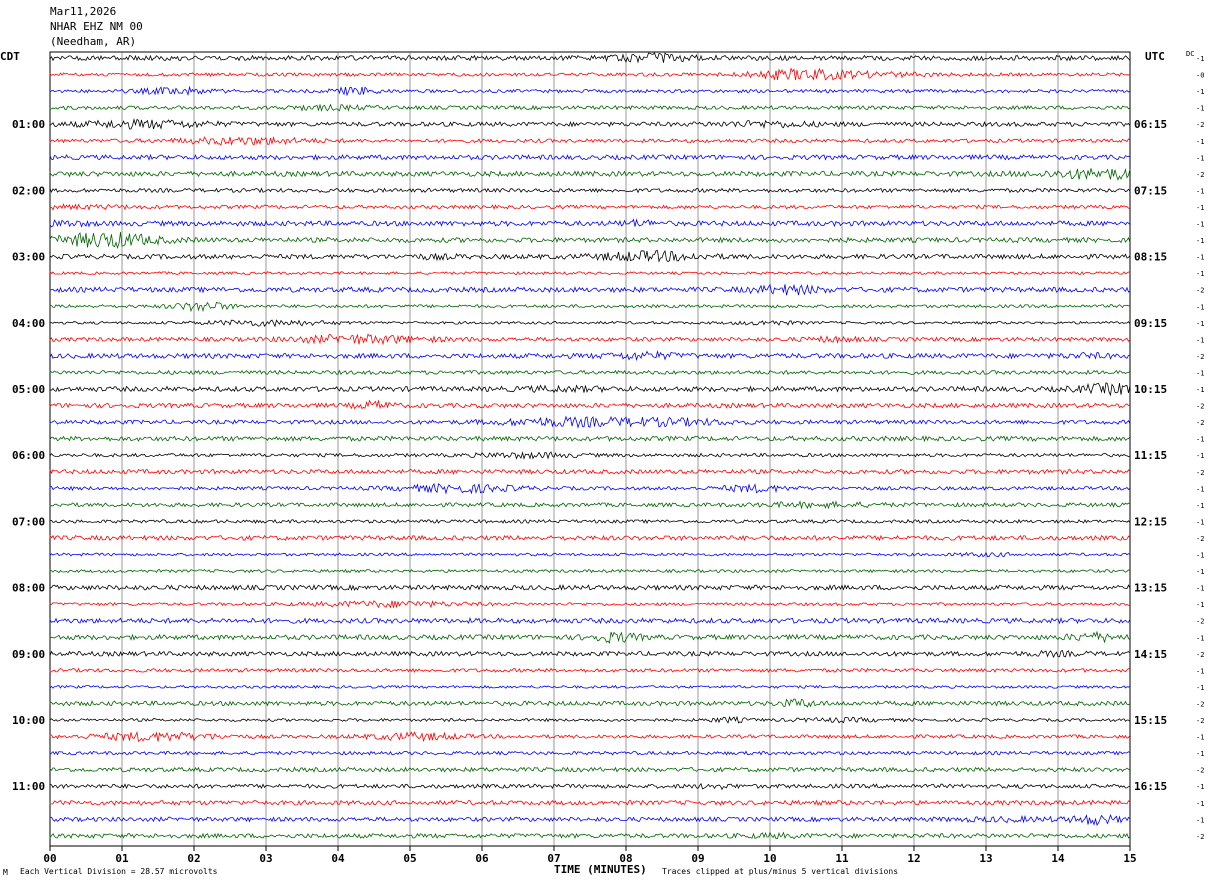 The height and width of the screenshot is (886, 1210). What do you see at coordinates (28, 124) in the screenshot?
I see `cdt-hour-label: 01:00` at bounding box center [28, 124].